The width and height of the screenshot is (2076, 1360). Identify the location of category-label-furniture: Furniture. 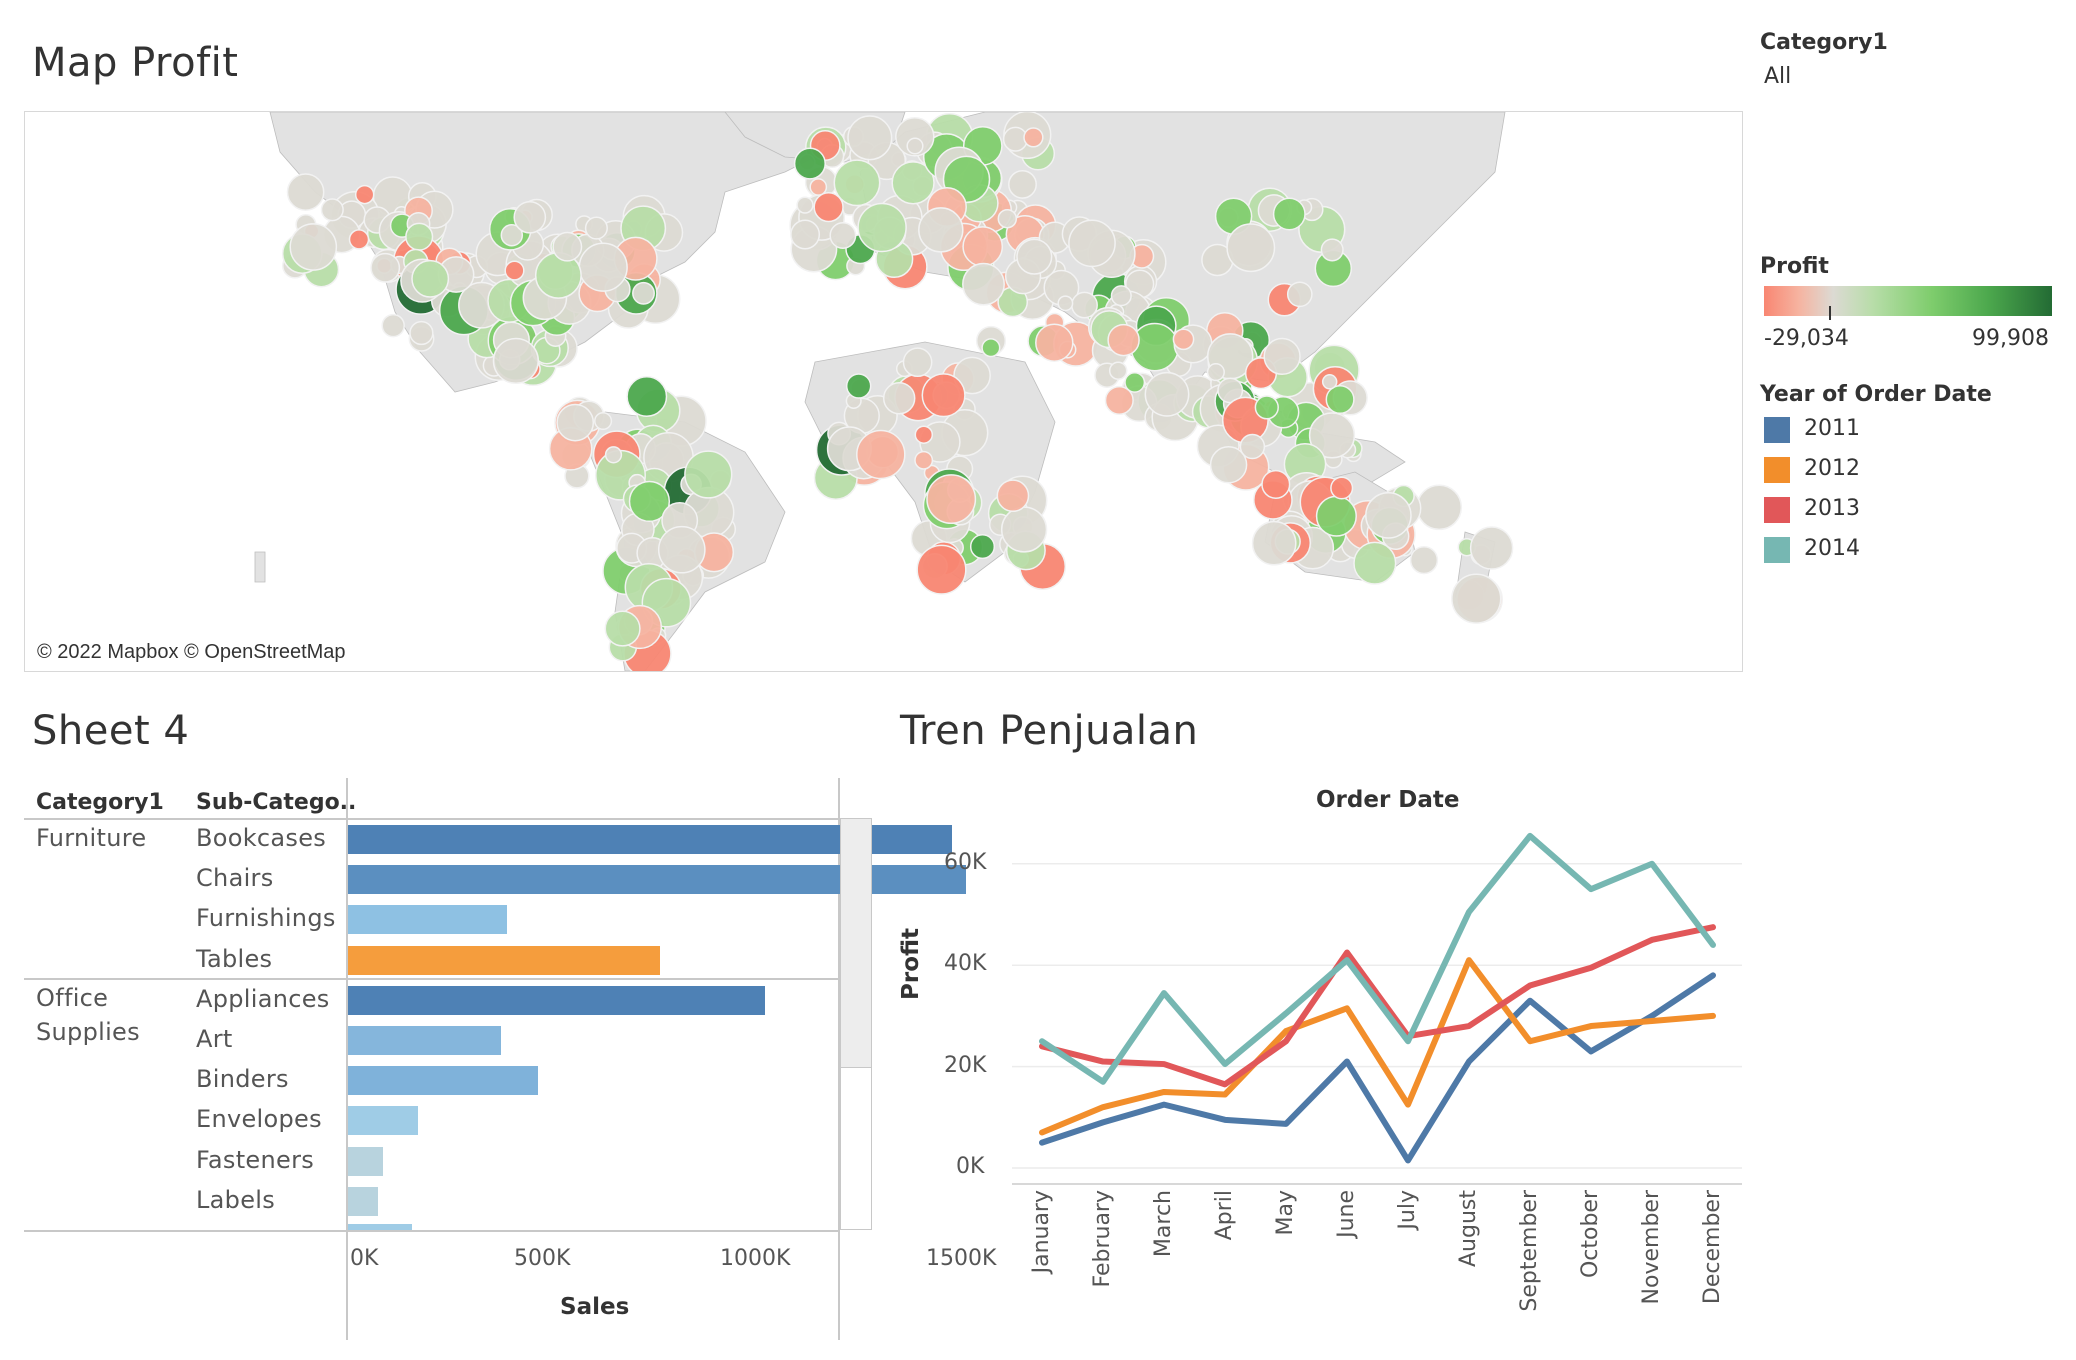
(91, 838).